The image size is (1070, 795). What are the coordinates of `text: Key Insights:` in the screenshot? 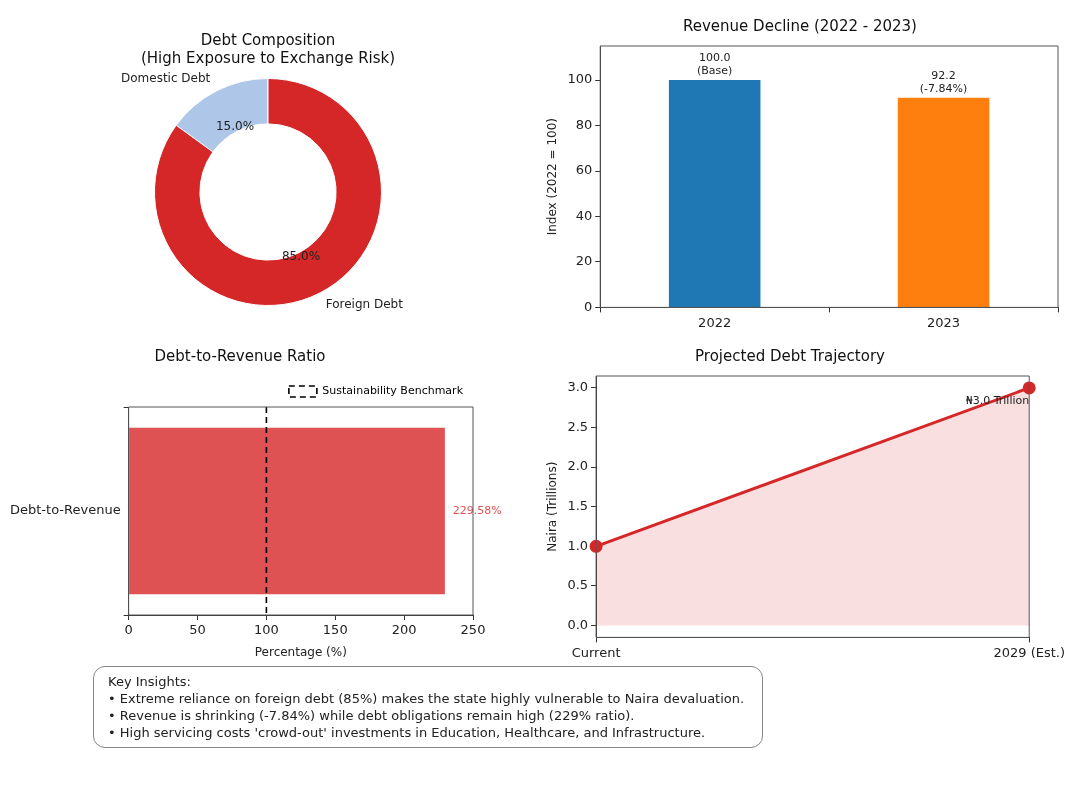 It's located at (150, 681).